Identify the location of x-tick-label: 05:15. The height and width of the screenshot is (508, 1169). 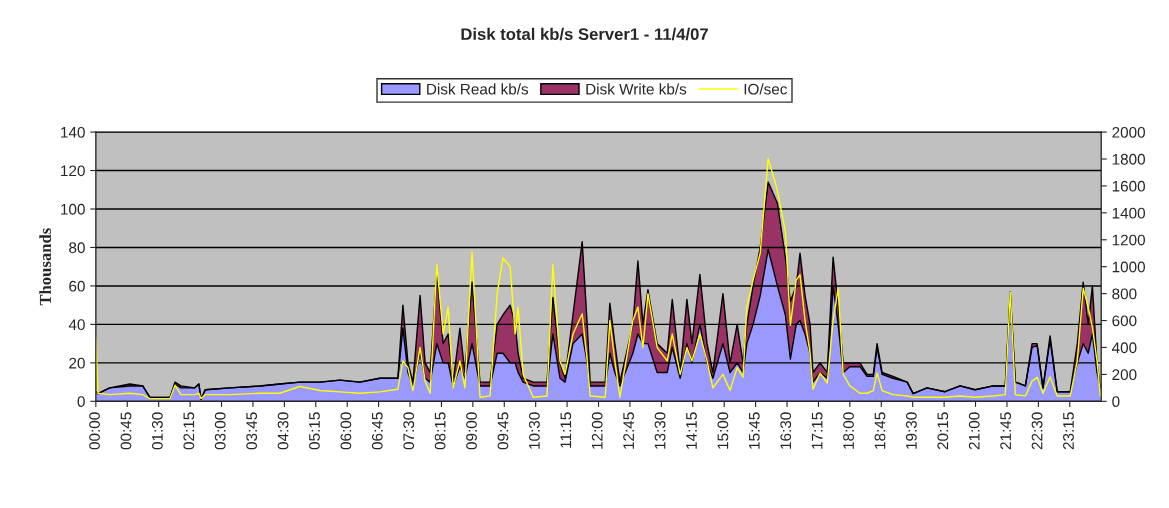
(314, 431).